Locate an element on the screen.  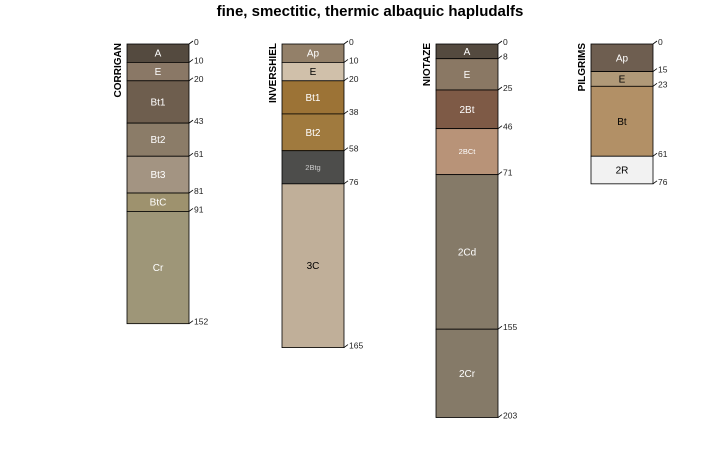
horizon-label: 2R is located at coordinates (622, 171).